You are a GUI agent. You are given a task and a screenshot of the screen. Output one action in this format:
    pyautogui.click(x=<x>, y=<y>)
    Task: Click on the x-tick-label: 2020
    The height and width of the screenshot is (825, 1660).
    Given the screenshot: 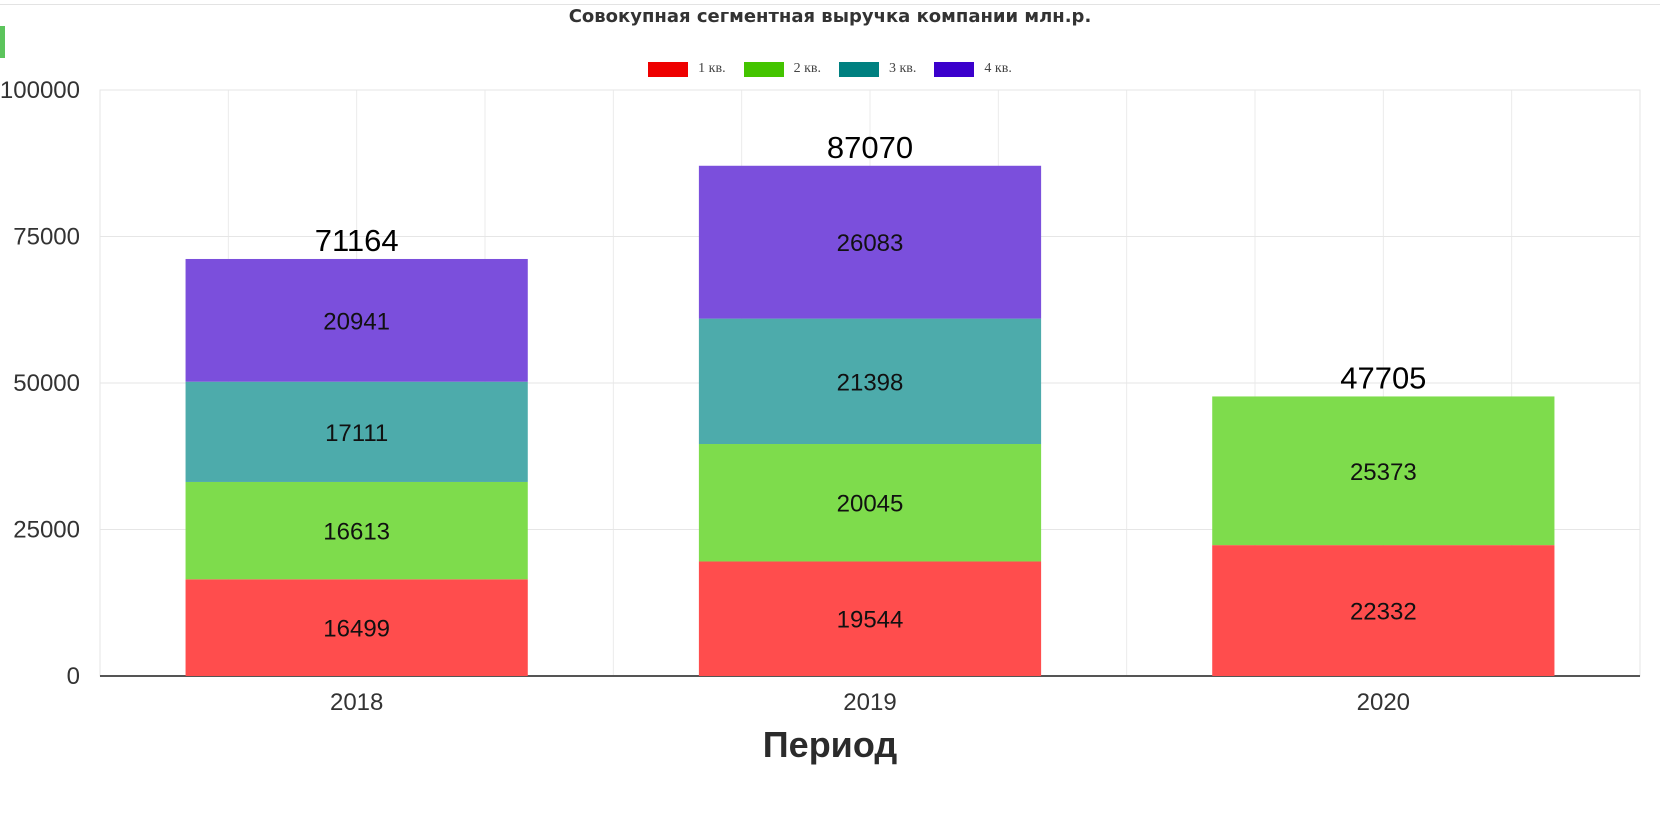 What is the action you would take?
    pyautogui.click(x=1383, y=702)
    